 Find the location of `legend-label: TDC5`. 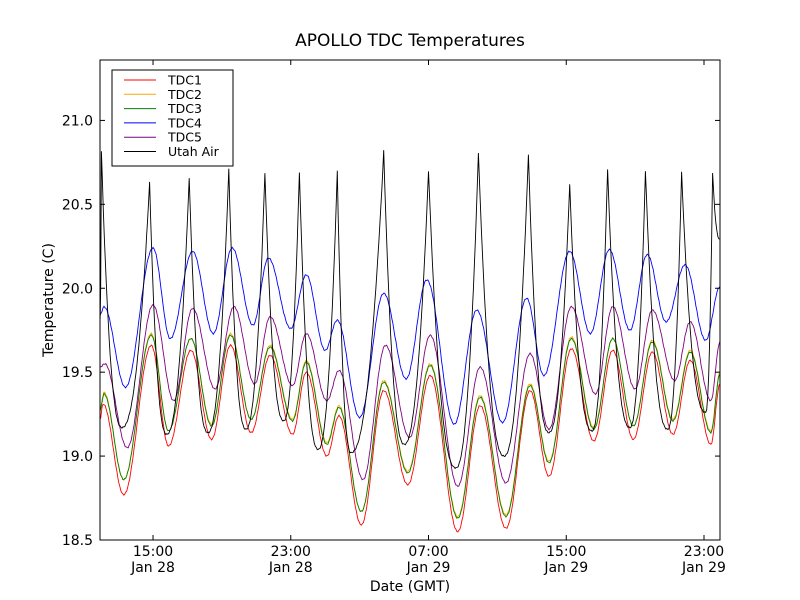

legend-label: TDC5 is located at coordinates (184, 137).